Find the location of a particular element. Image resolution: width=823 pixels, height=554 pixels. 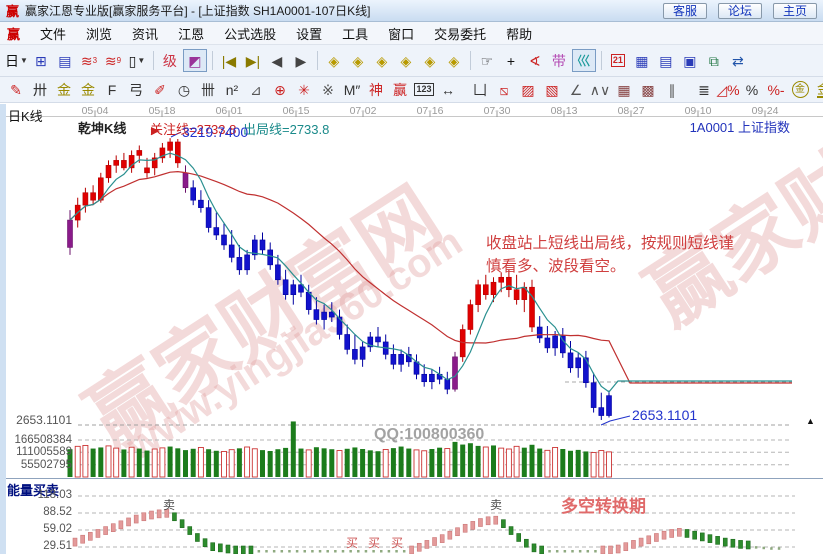

header-button-1: 论坛 is located at coordinates (739, 10).